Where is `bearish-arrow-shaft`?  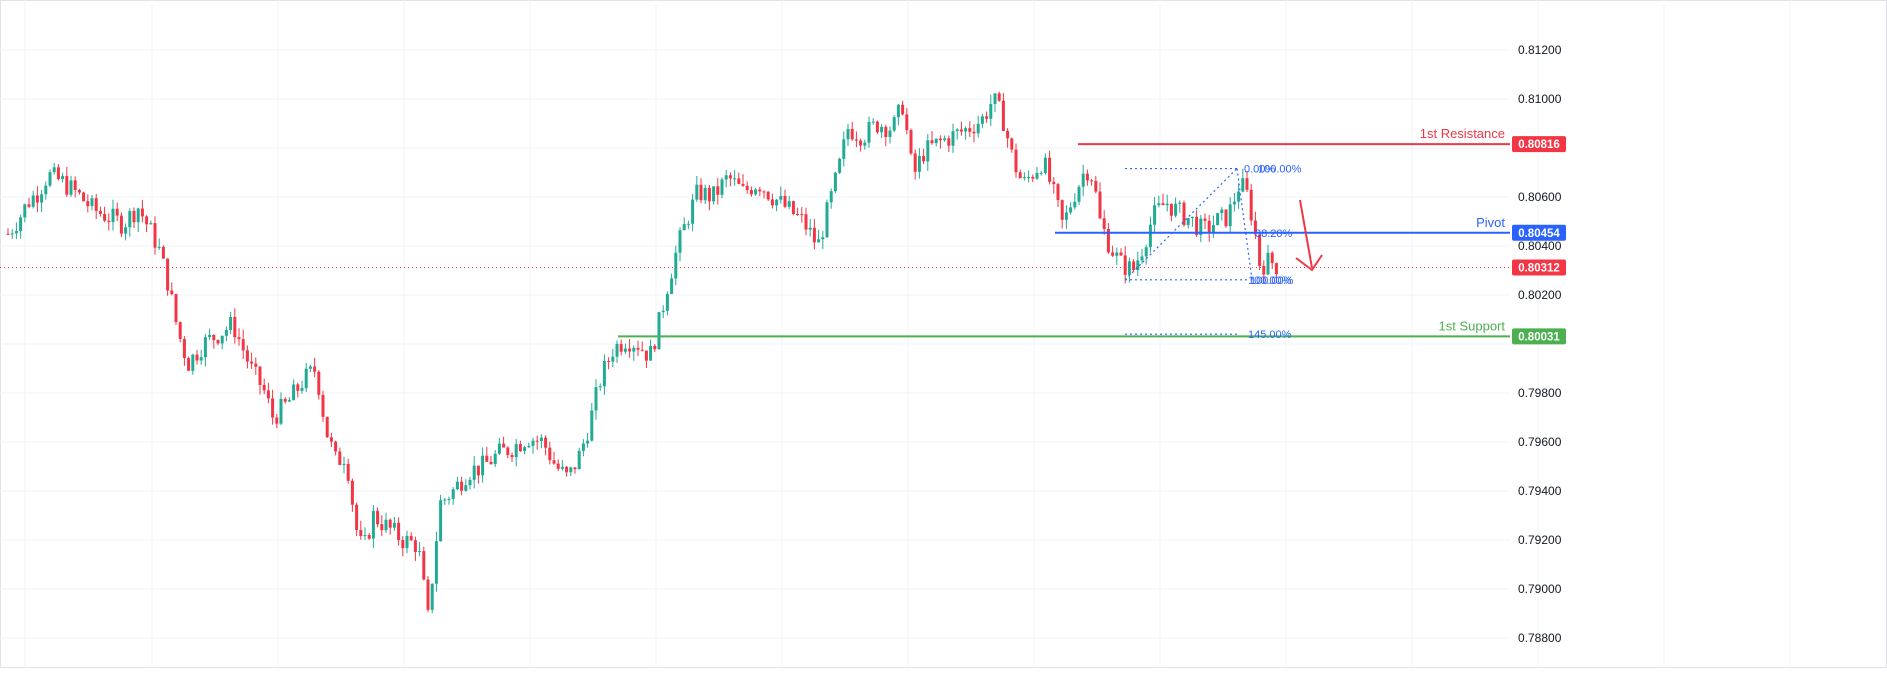
bearish-arrow-shaft is located at coordinates (1306, 234).